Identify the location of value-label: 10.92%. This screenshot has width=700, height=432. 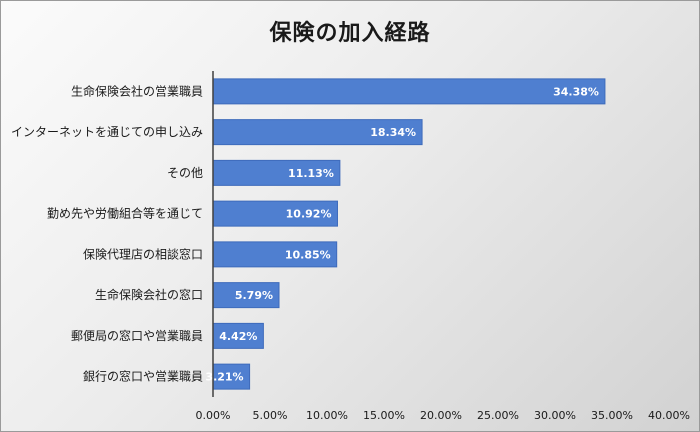
(309, 214).